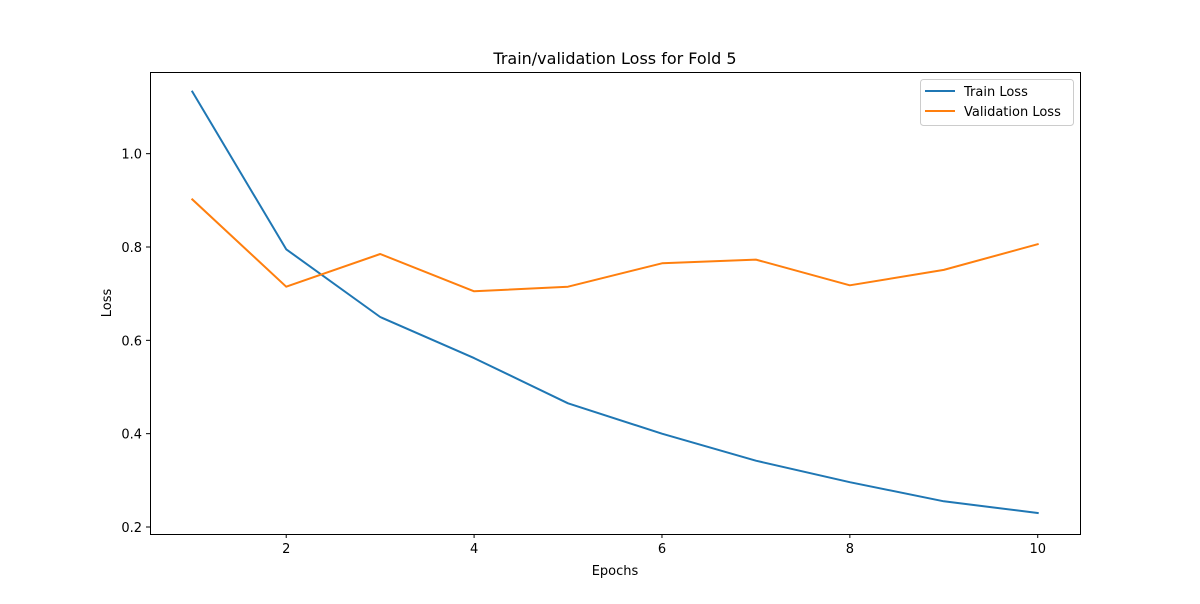 The height and width of the screenshot is (604, 1200). Describe the element at coordinates (662, 549) in the screenshot. I see `x-tick-label: 6` at that location.